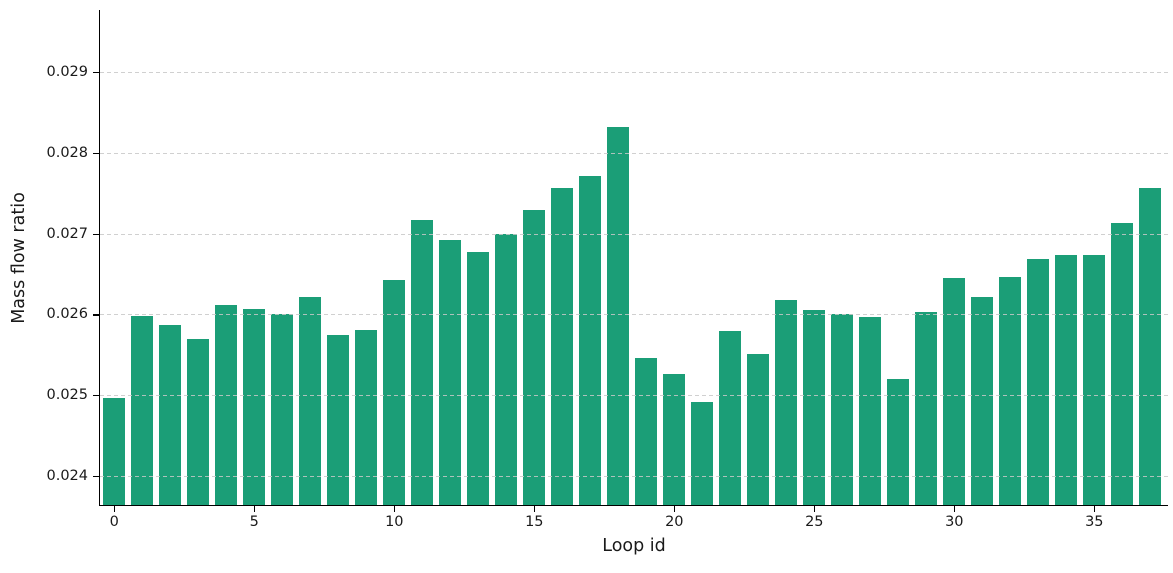  What do you see at coordinates (634, 72) in the screenshot?
I see `gridline-0.029` at bounding box center [634, 72].